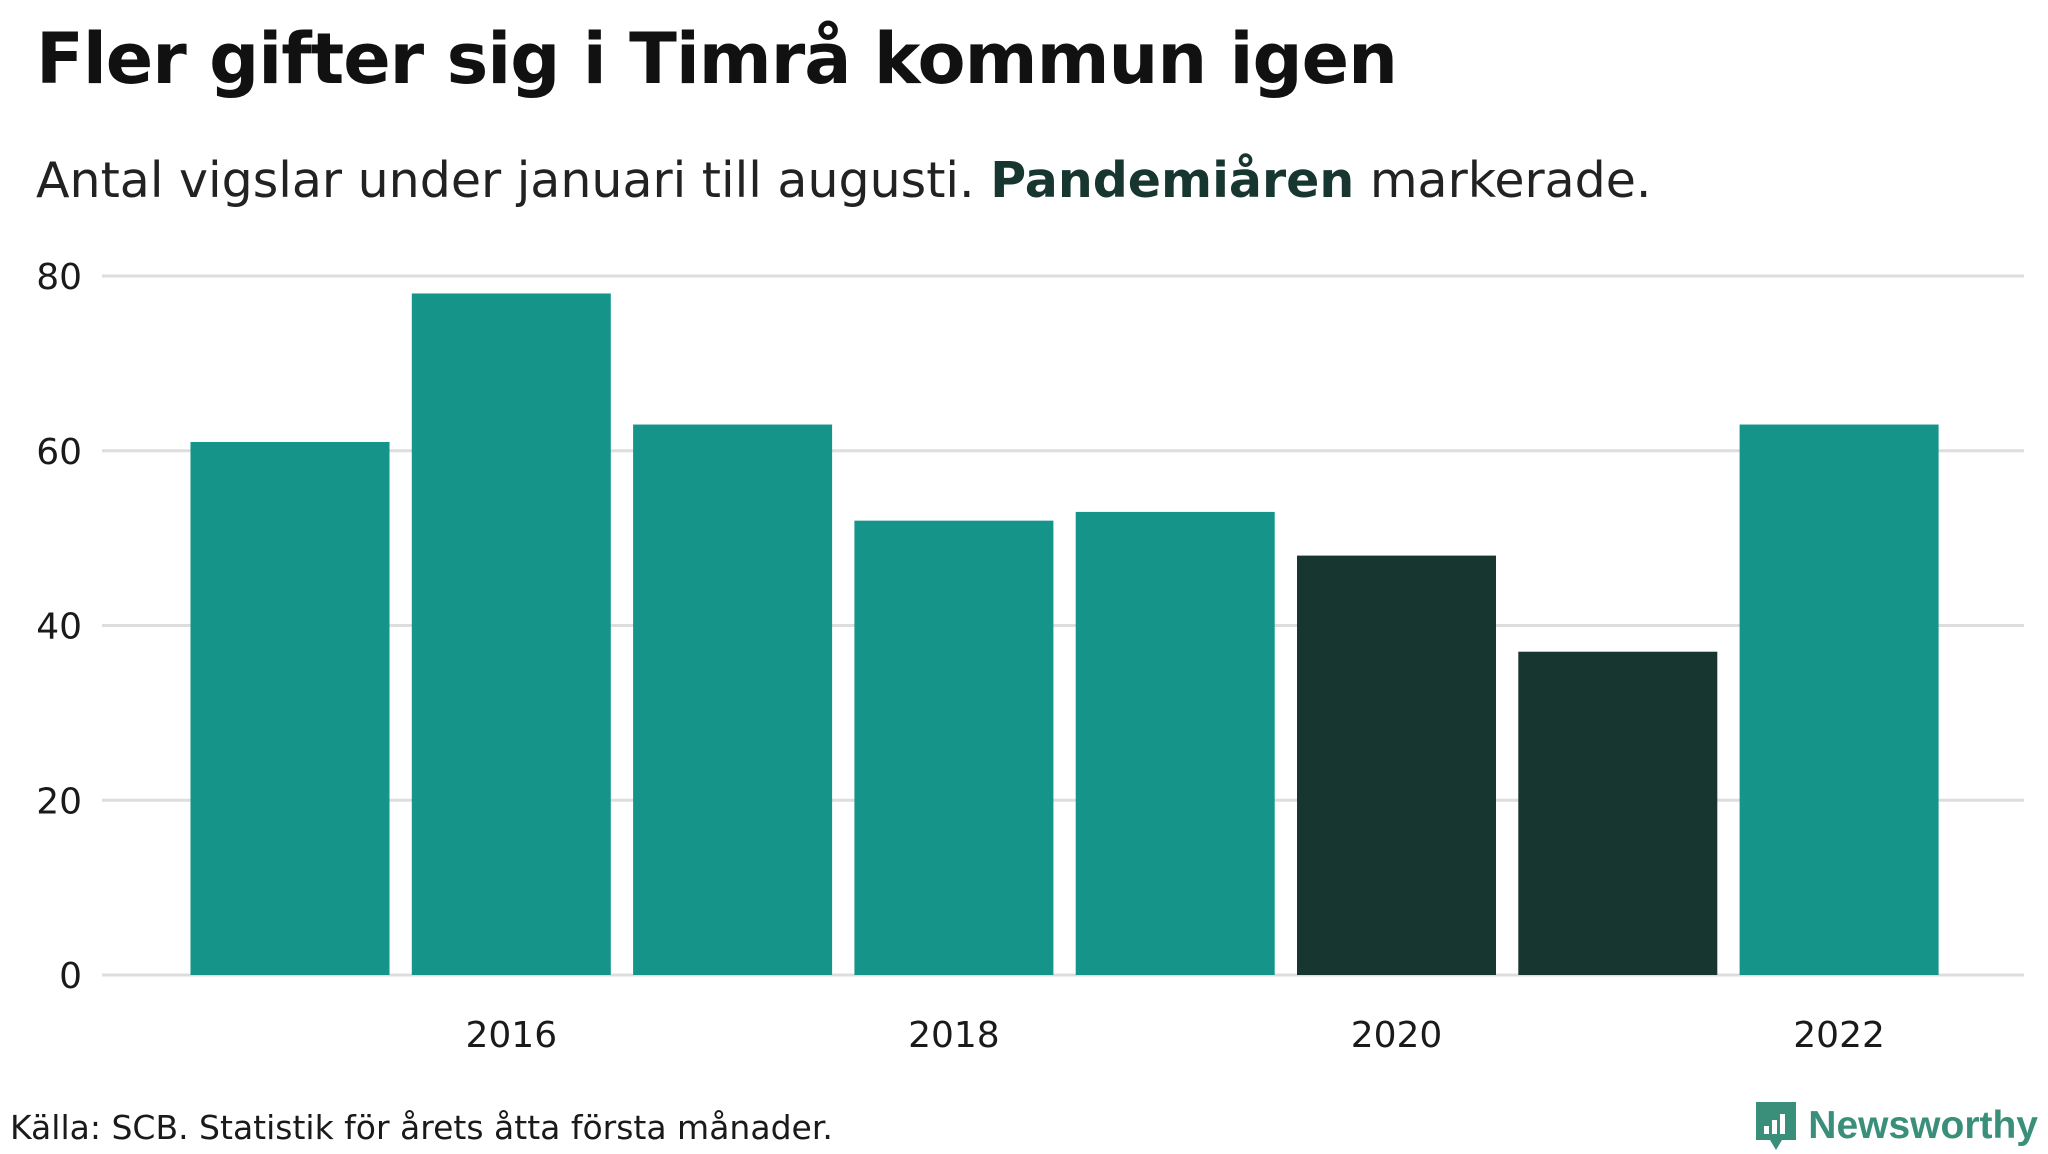 This screenshot has height=1154, width=2048. I want to click on x-tick-label: 2022, so click(1839, 1035).